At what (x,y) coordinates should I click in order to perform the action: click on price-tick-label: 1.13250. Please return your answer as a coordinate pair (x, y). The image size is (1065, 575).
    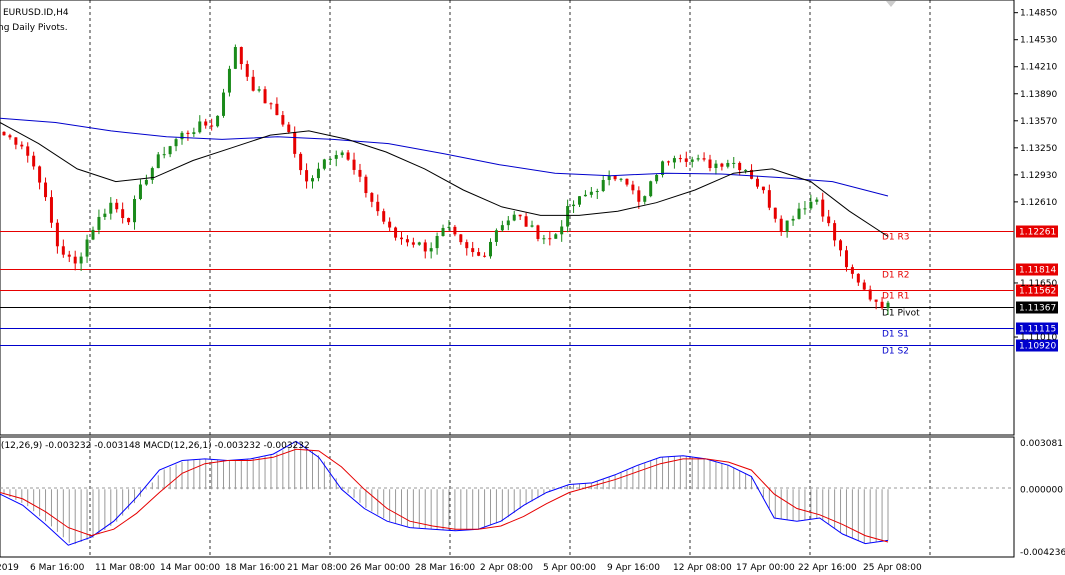
    Looking at the image, I should click on (1038, 149).